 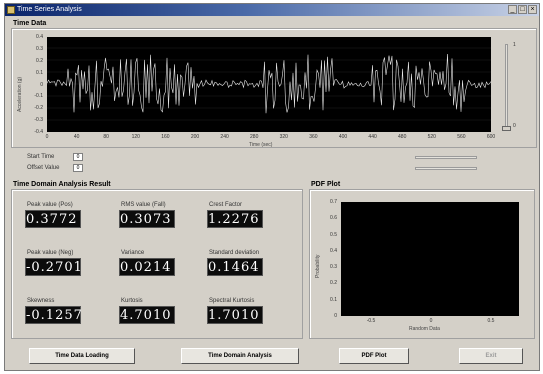 What do you see at coordinates (446, 157) in the screenshot?
I see `start-time-slider` at bounding box center [446, 157].